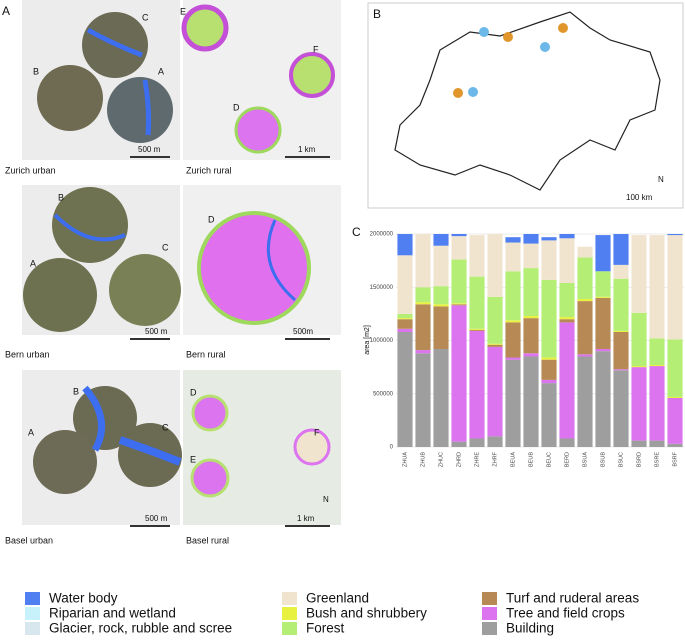 The width and height of the screenshot is (685, 643). Describe the element at coordinates (441, 459) in the screenshot. I see `x-tick-label: ZHUC` at that location.